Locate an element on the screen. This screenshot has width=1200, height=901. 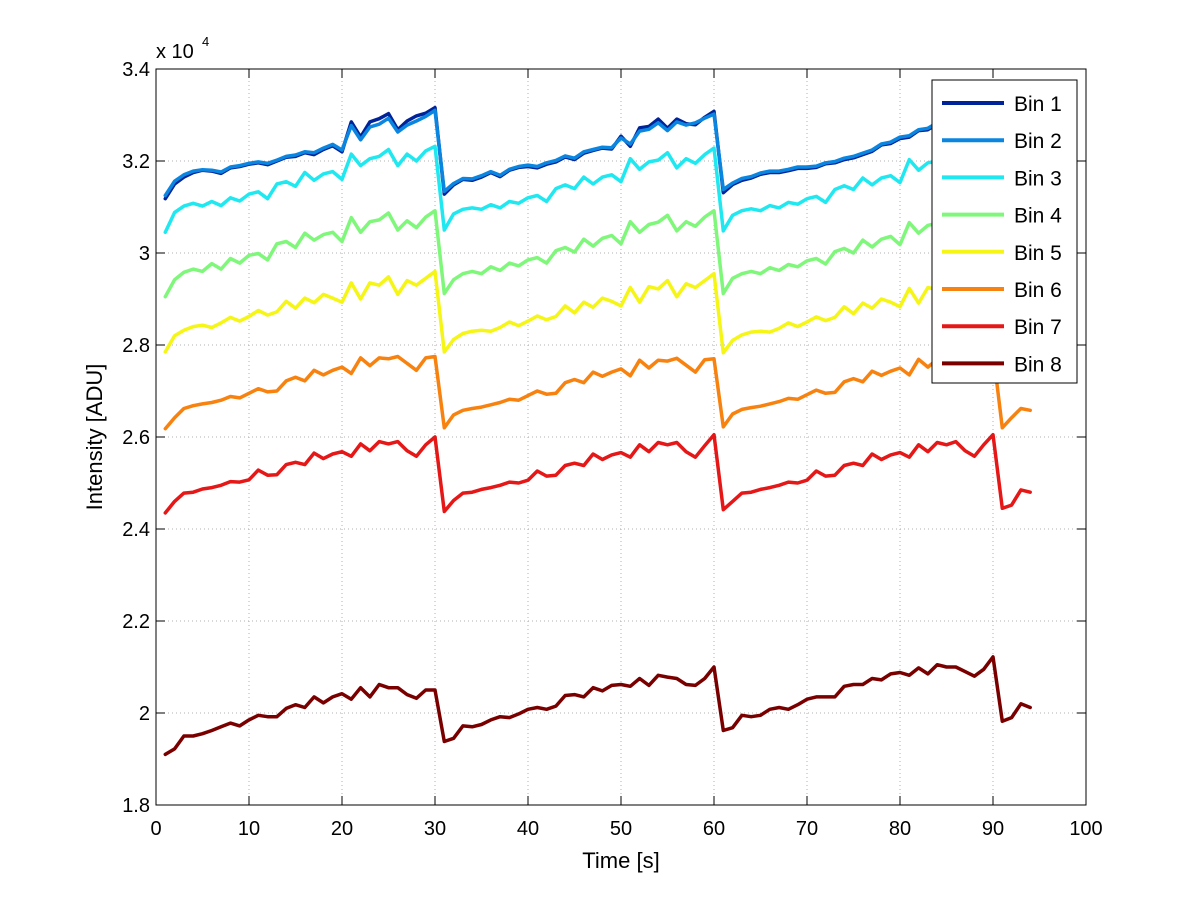
y-axis-label: Intensity [ADU] is located at coordinates (94, 437).